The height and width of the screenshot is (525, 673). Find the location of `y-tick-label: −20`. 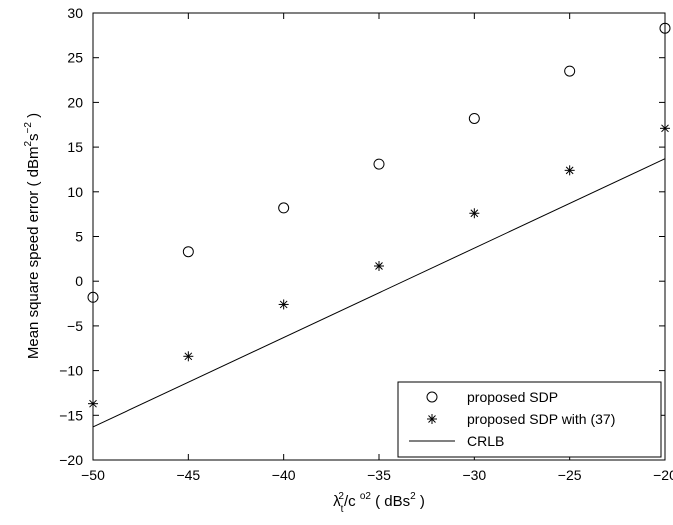

y-tick-label: −20 is located at coordinates (71, 460).